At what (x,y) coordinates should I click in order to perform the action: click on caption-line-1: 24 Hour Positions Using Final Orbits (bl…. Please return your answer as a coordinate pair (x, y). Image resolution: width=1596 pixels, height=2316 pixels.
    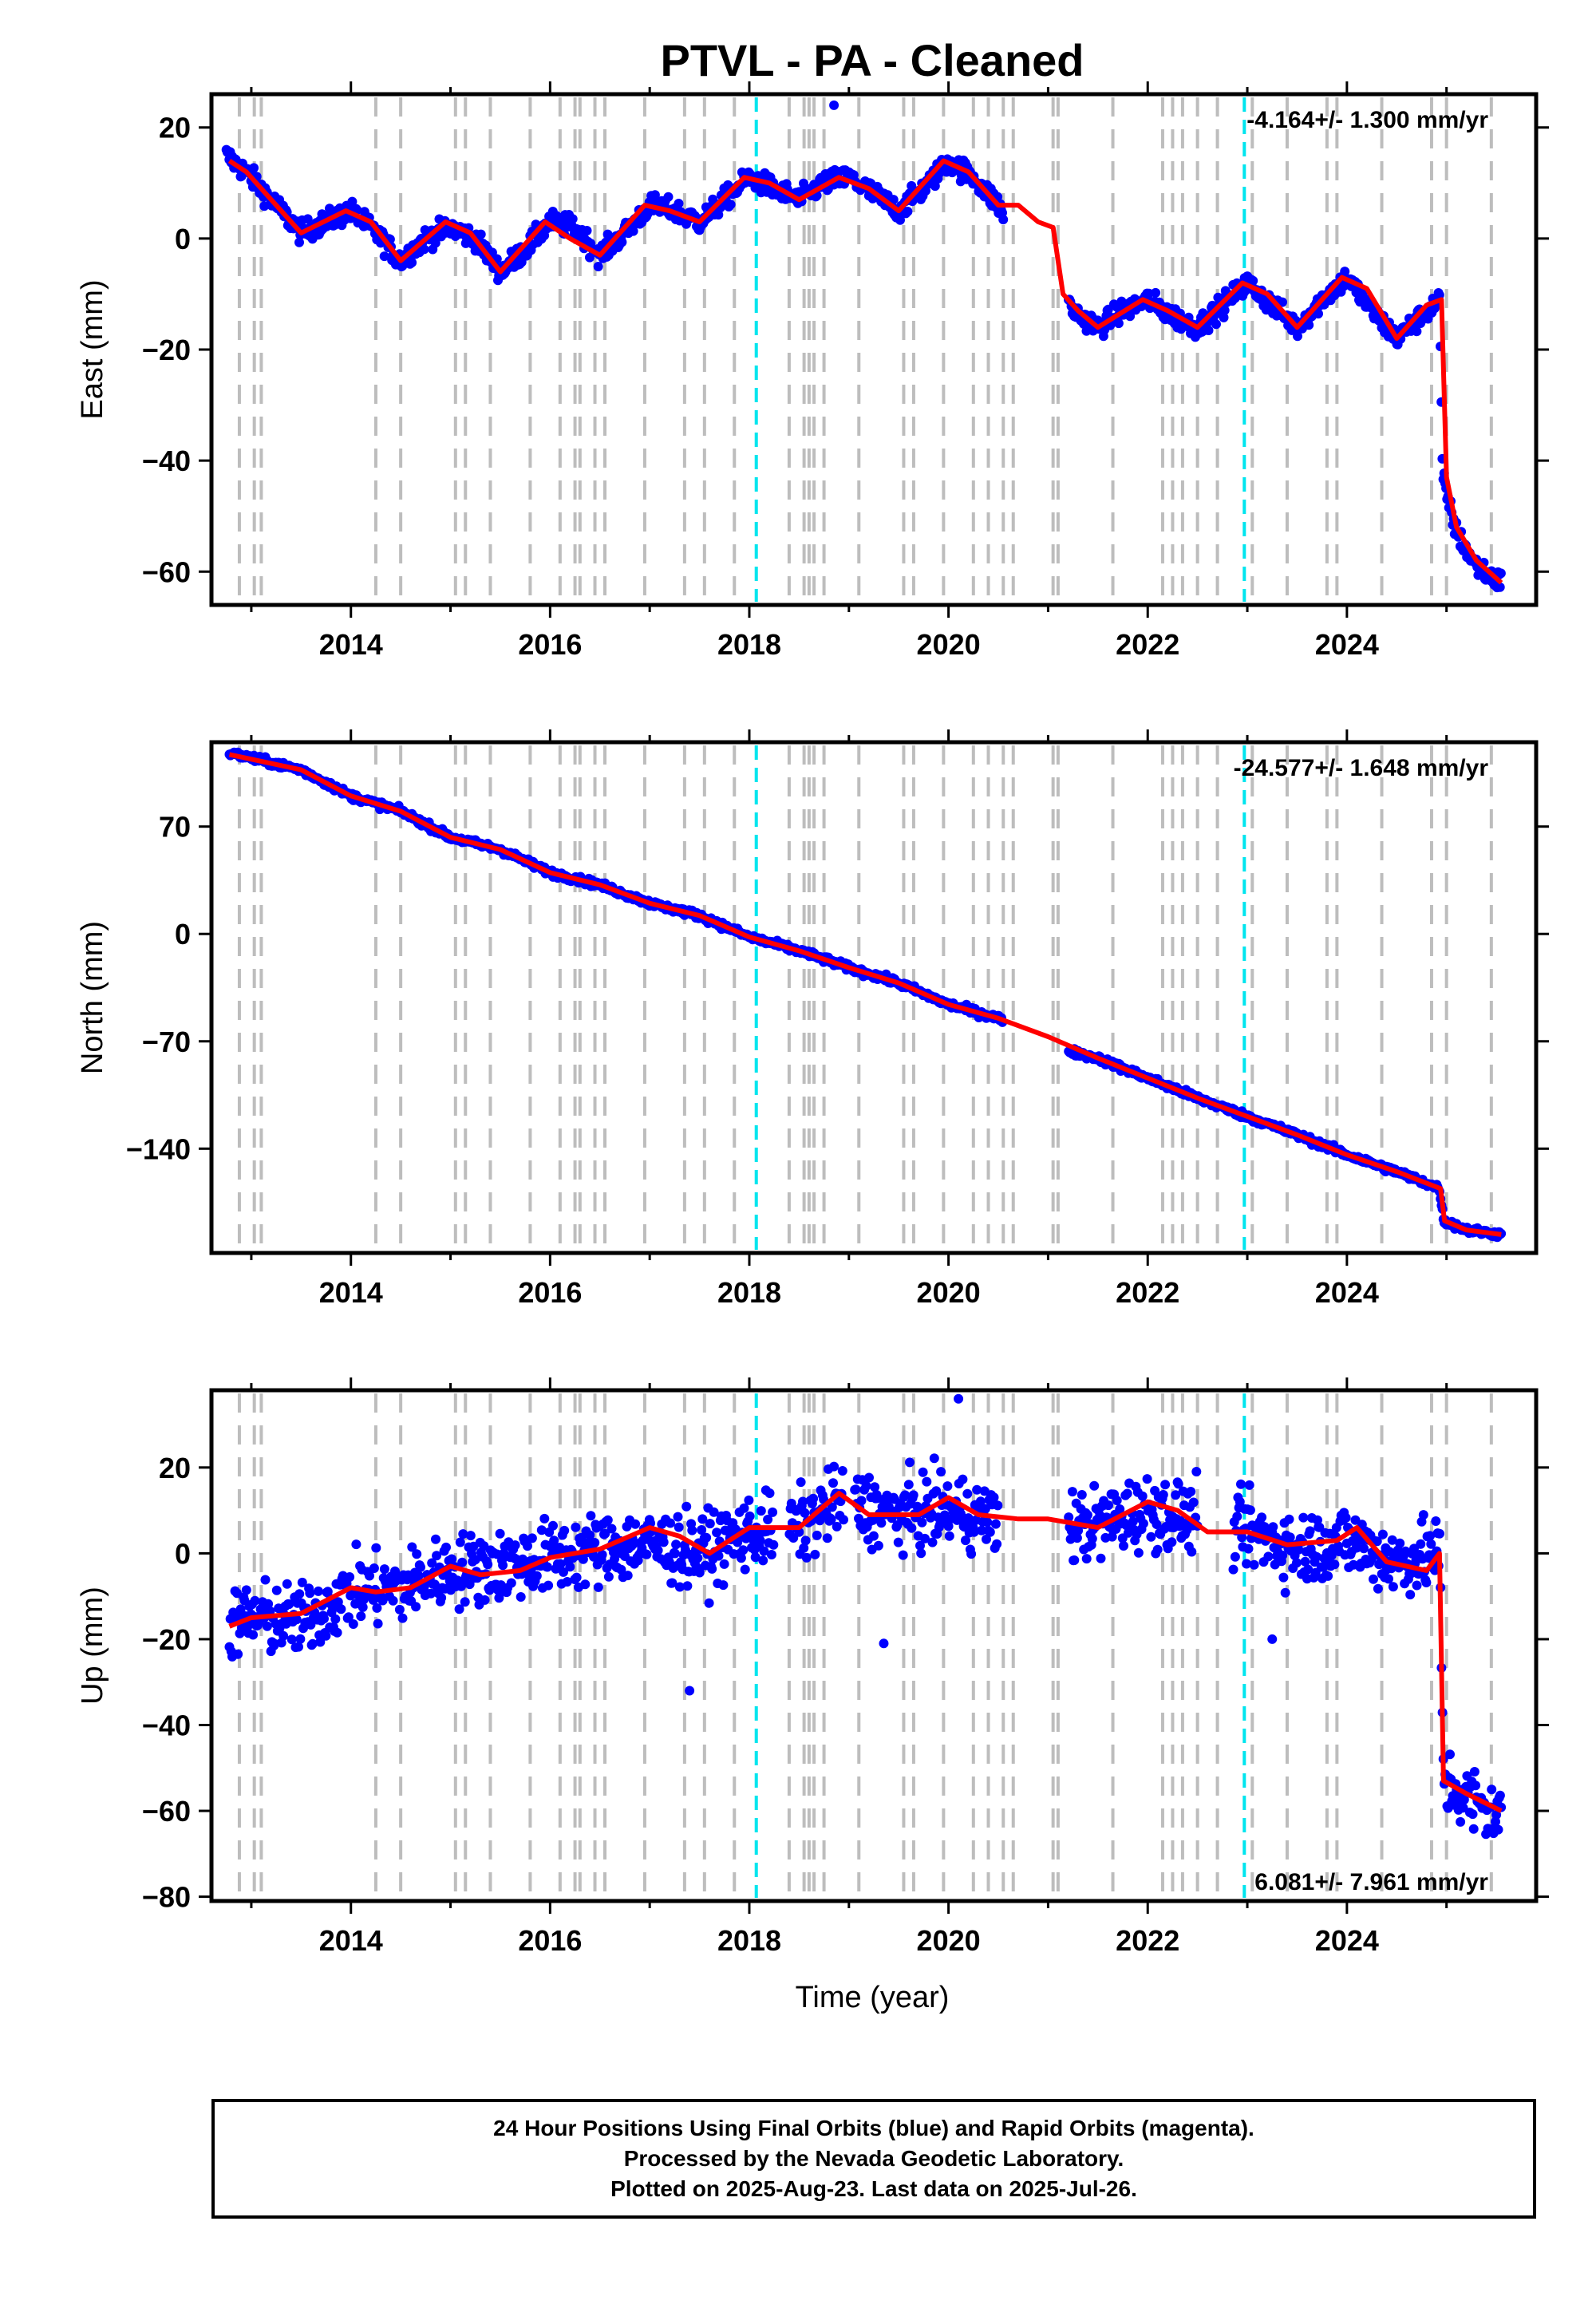
    Looking at the image, I should click on (873, 2128).